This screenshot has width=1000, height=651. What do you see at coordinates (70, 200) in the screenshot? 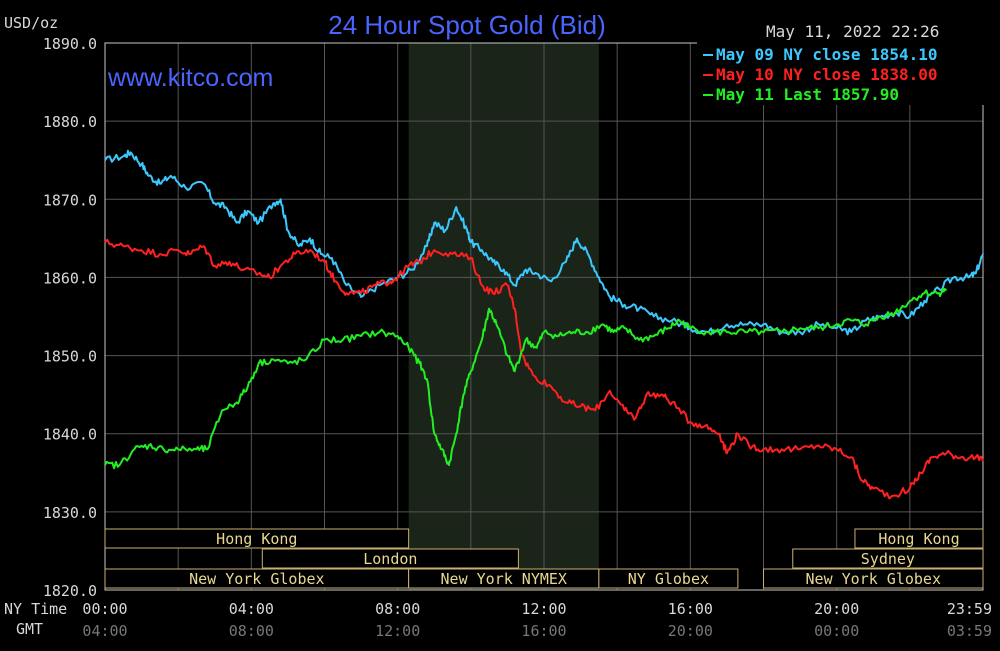
I see `y-tick-label: 1870.0` at bounding box center [70, 200].